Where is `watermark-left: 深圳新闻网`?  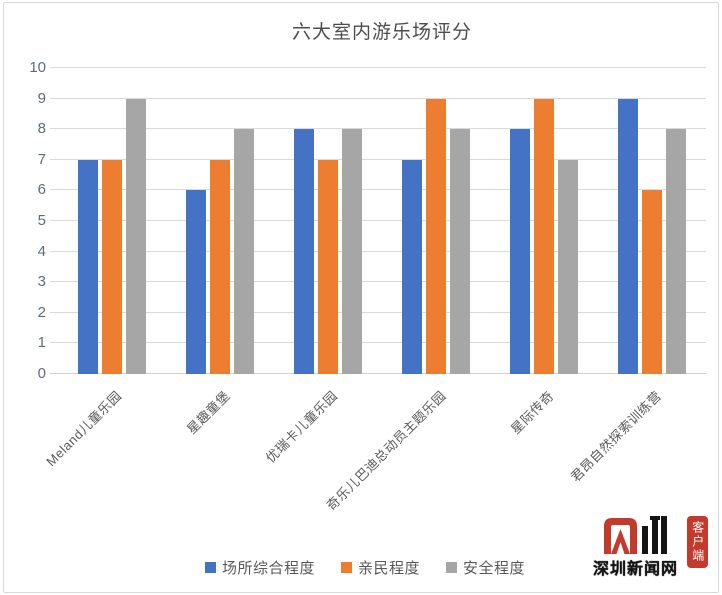
watermark-left: 深圳新闻网 is located at coordinates (635, 546).